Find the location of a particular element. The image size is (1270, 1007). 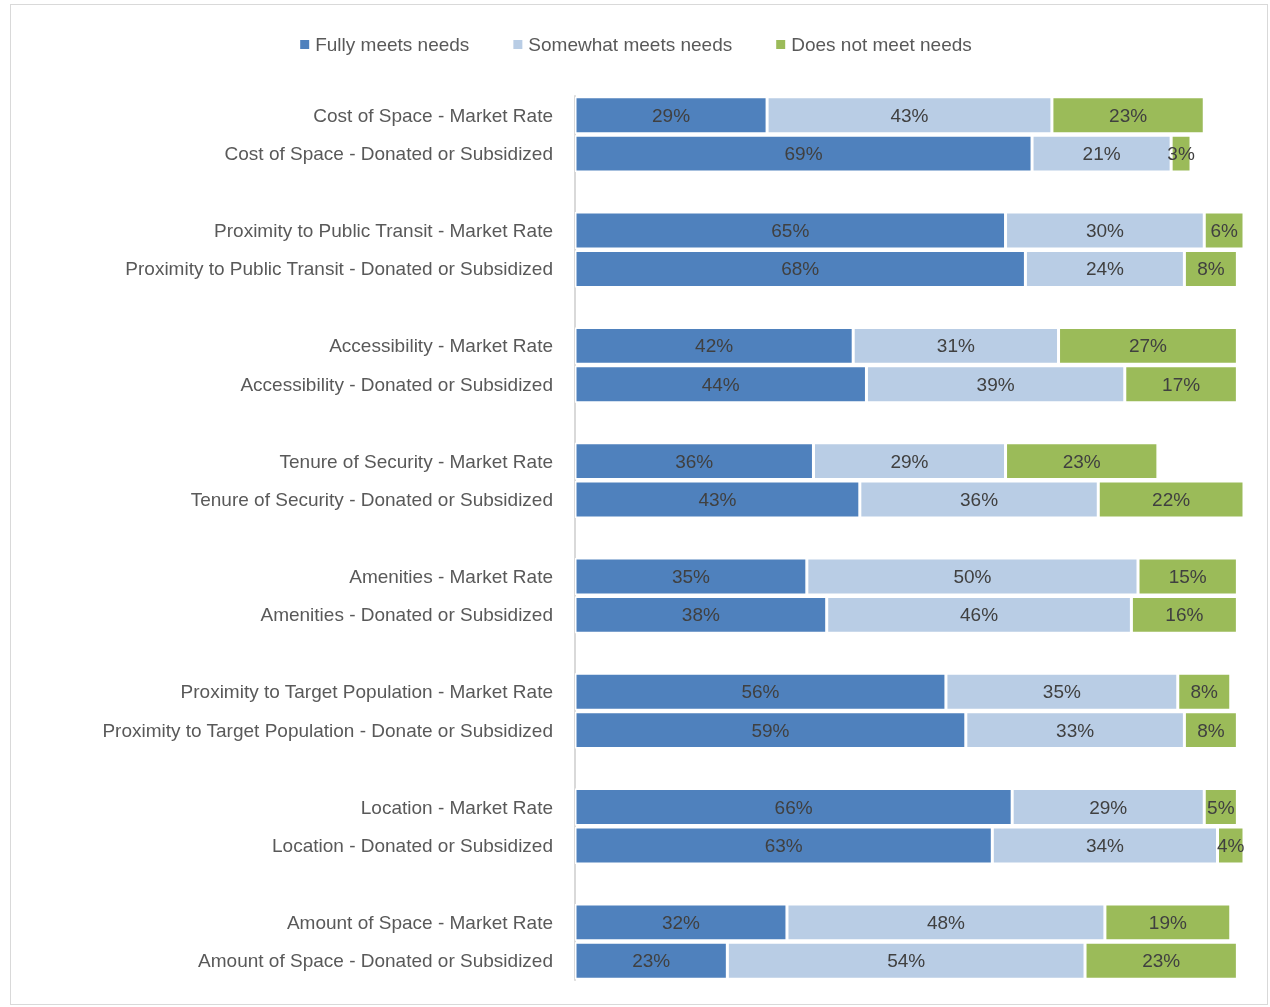

data-label: 5% is located at coordinates (1221, 807).